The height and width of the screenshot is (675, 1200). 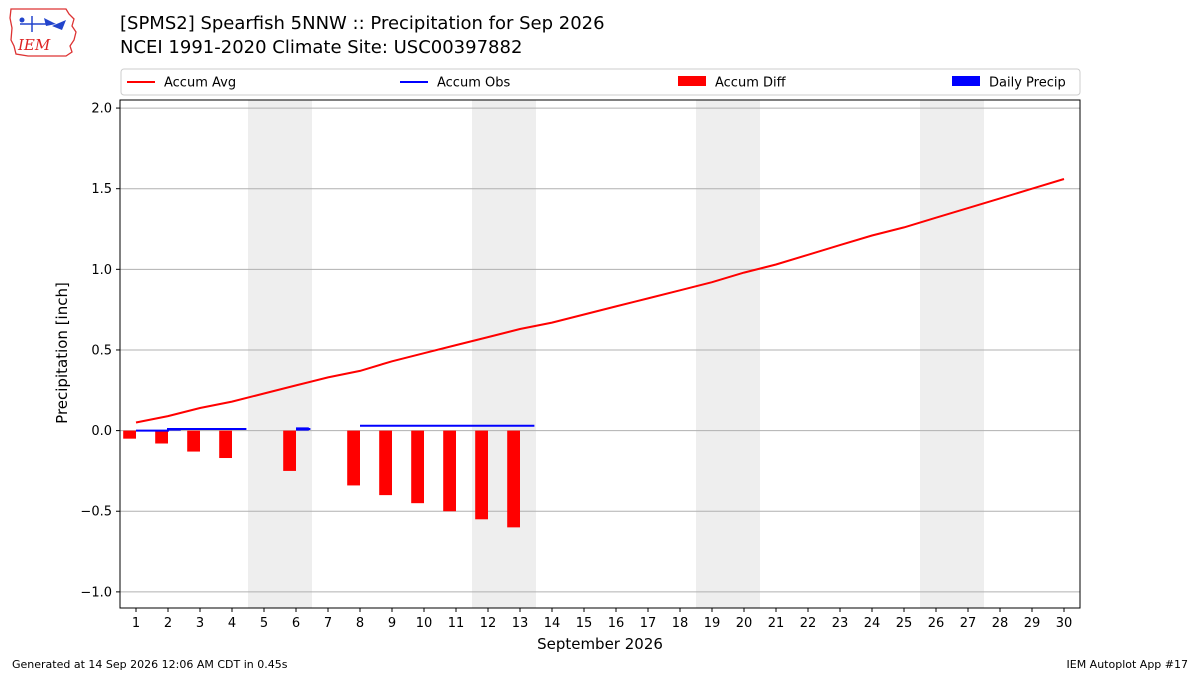 What do you see at coordinates (616, 623) in the screenshot?
I see `x-tick-label: 16` at bounding box center [616, 623].